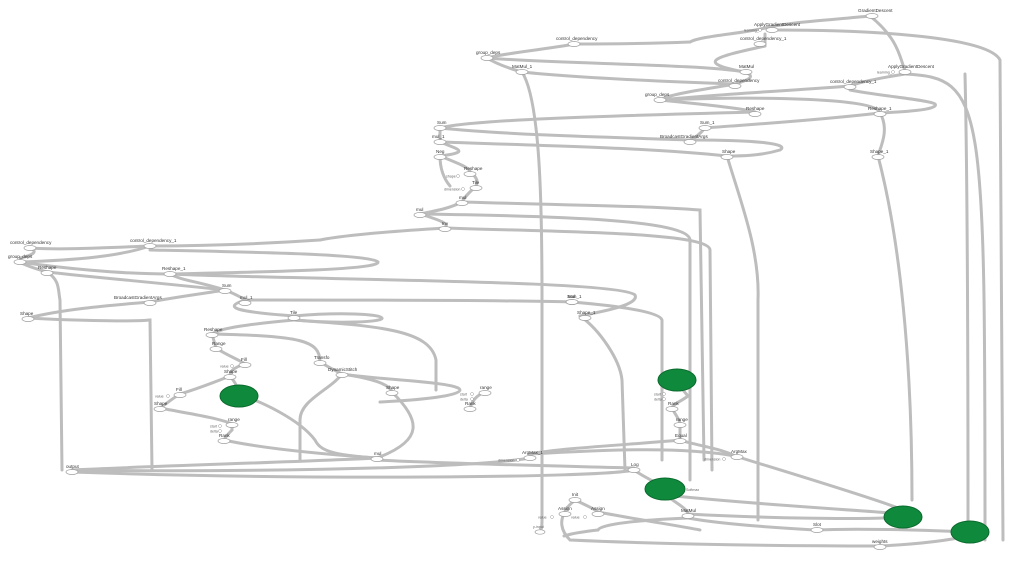  What do you see at coordinates (672, 406) in the screenshot?
I see `node-rank-right: Rank` at bounding box center [672, 406].